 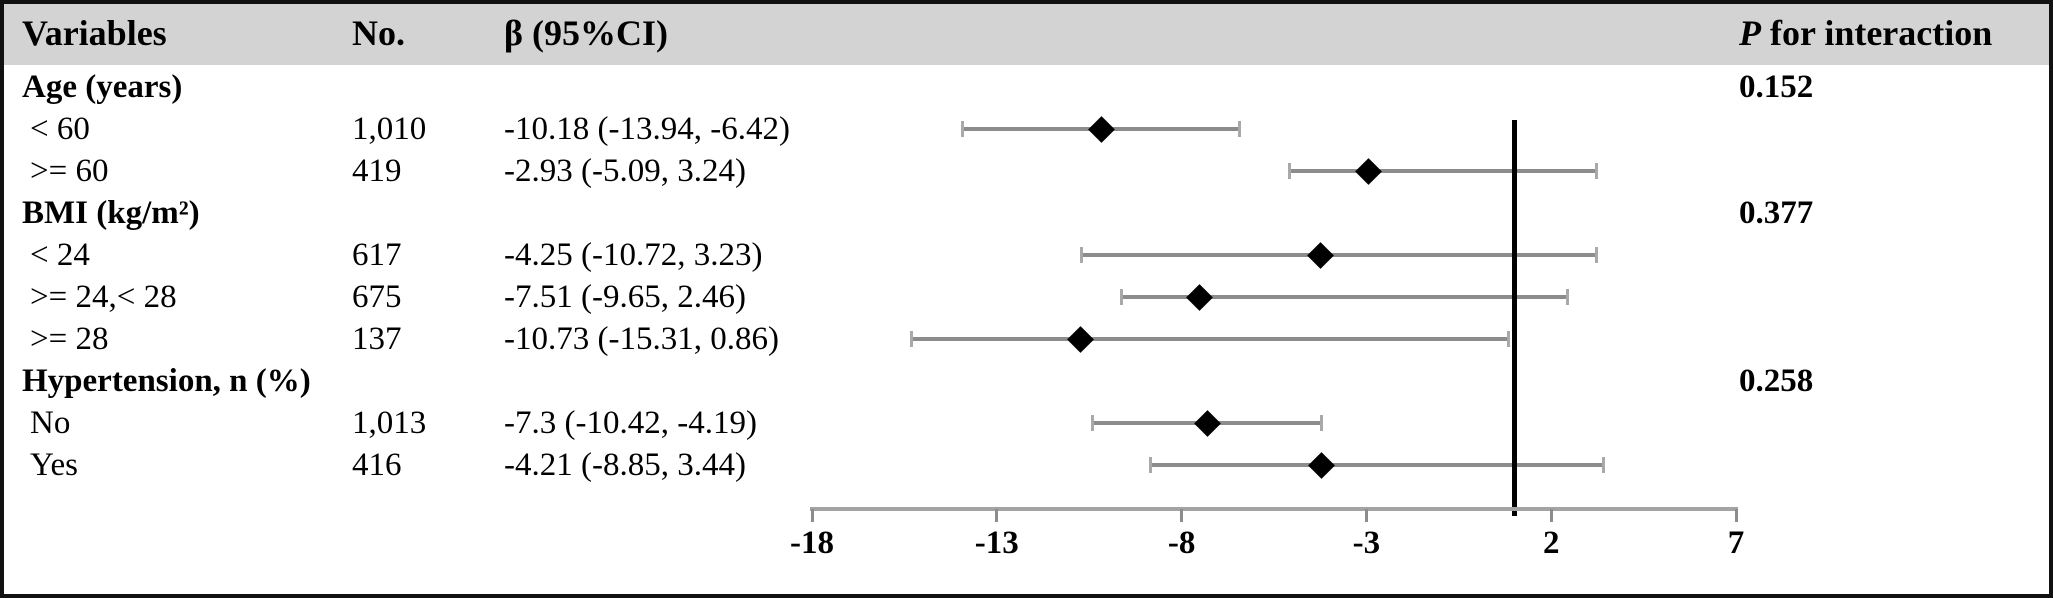 I want to click on subgroup-row: No 1,013 -7.3 (-10.42, -4.19), so click(x=1026, y=423).